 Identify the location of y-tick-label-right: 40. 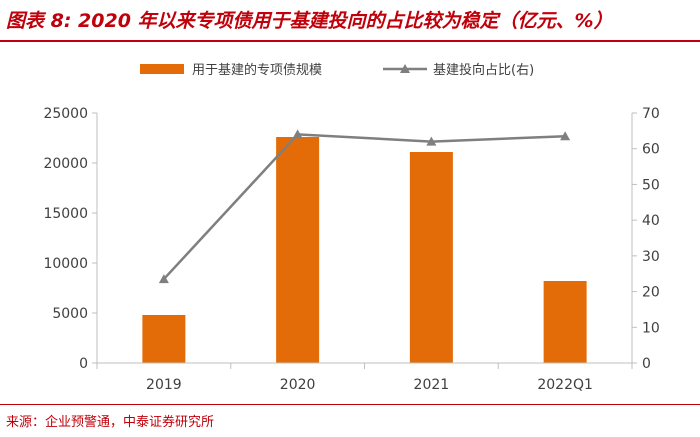
(651, 221).